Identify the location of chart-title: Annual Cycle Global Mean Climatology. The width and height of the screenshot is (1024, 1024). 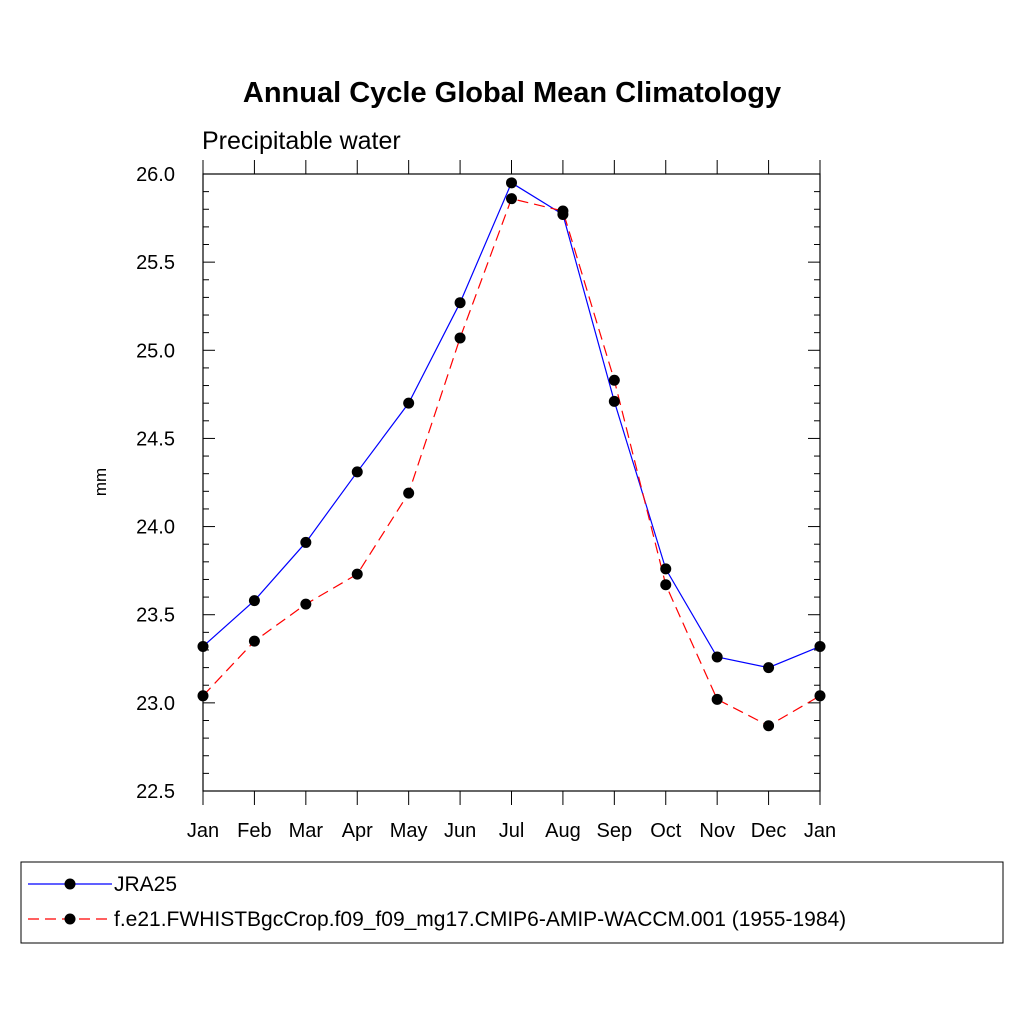
(512, 93).